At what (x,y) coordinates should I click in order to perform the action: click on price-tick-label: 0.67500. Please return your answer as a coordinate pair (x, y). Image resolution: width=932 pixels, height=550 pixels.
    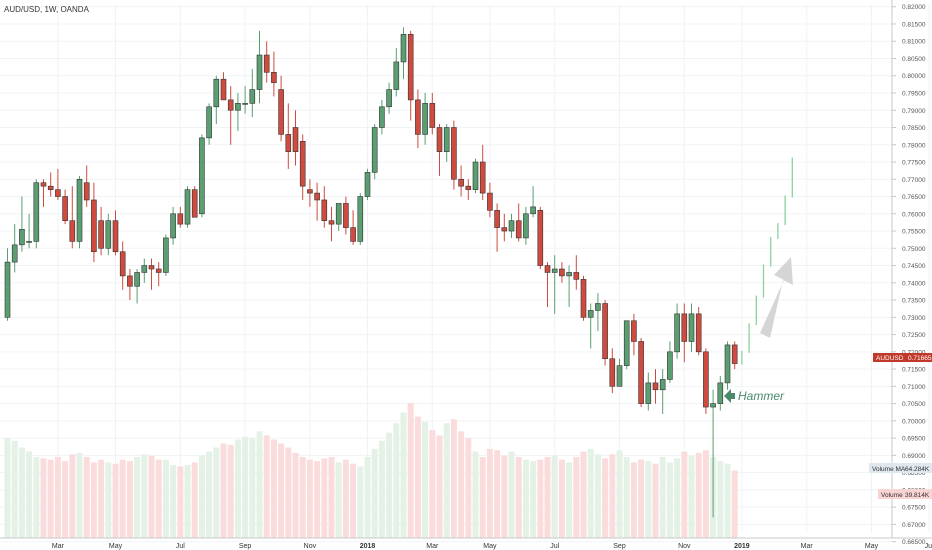
    Looking at the image, I should click on (914, 508).